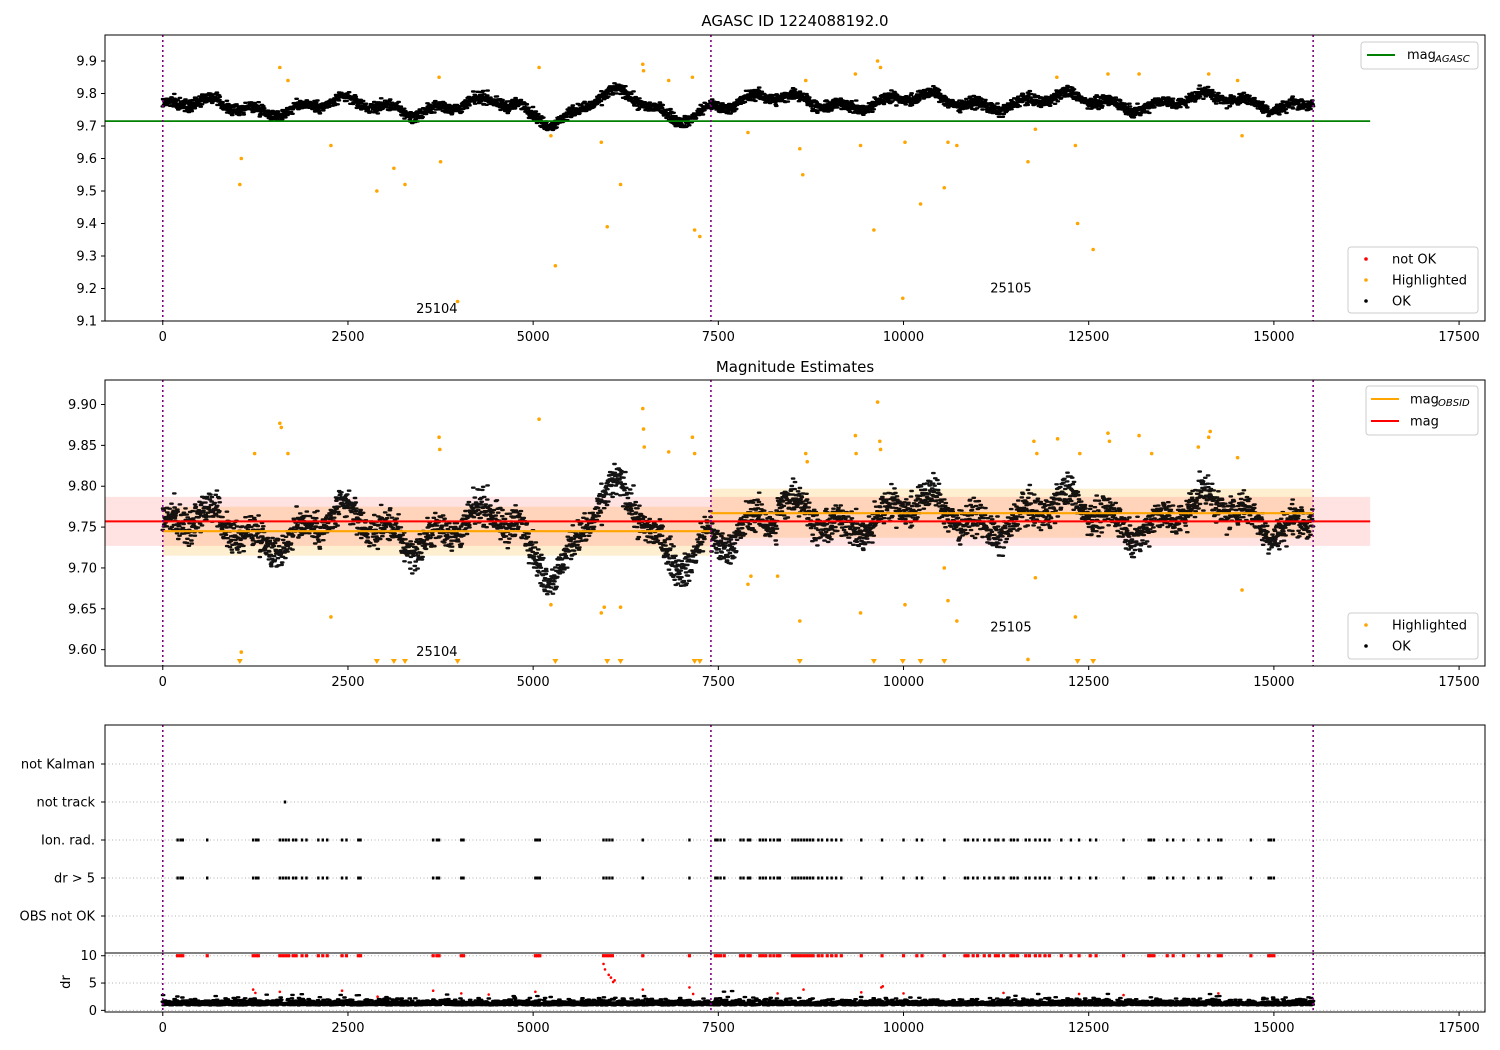 This screenshot has width=1500, height=1050. What do you see at coordinates (436, 309) in the screenshot?
I see `obsid-label: 25104` at bounding box center [436, 309].